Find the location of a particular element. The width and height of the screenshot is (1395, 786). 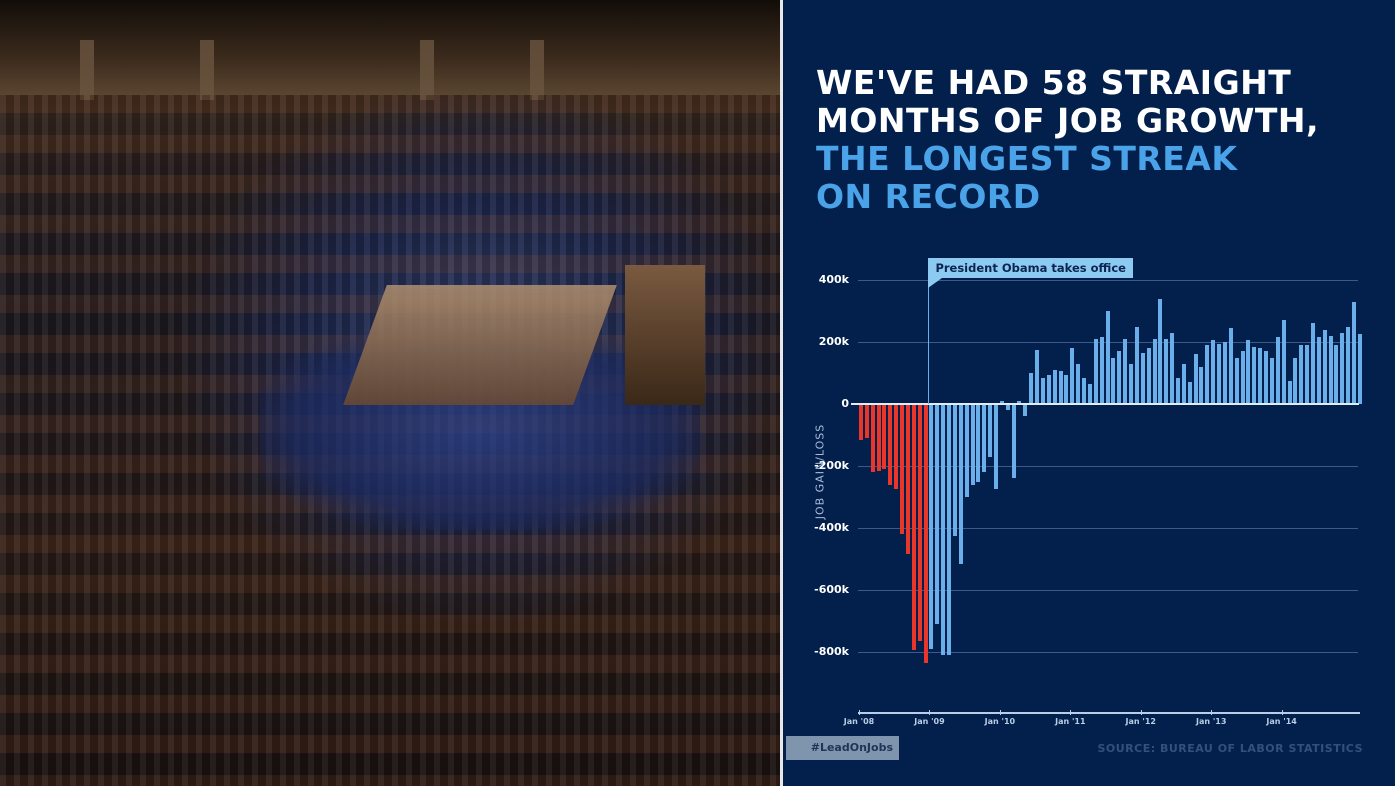

source-credit: SOURCE: BUREAU OF LABOR STATISTICS is located at coordinates (1230, 748).